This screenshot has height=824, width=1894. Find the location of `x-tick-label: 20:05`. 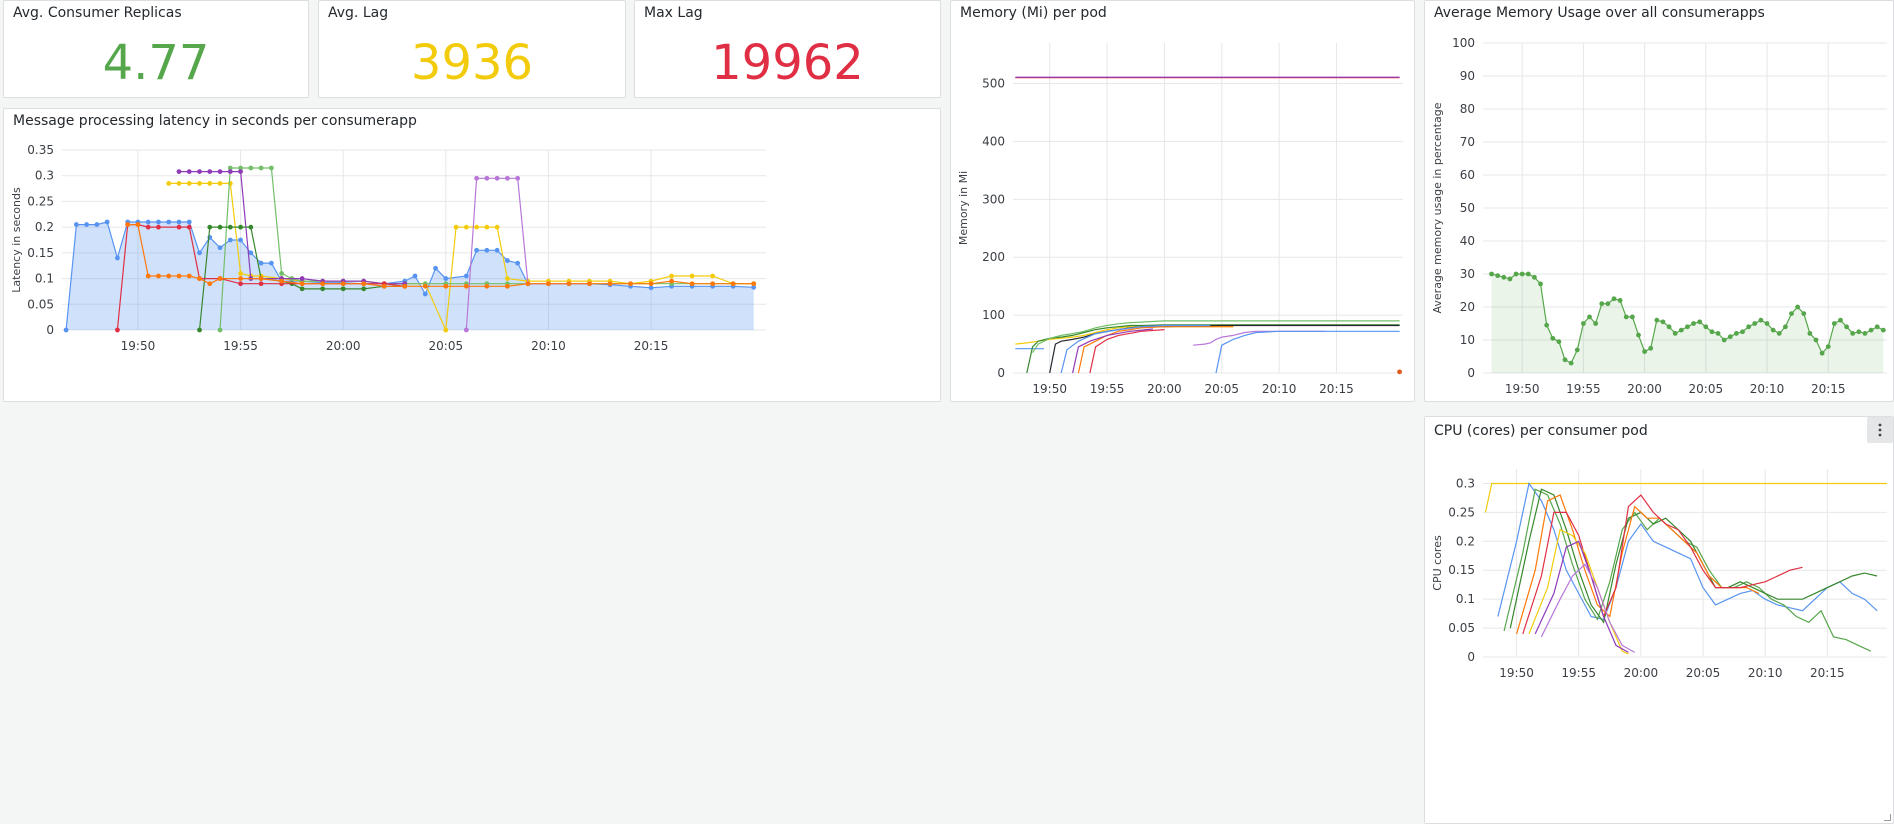

x-tick-label: 20:05 is located at coordinates (1703, 673).